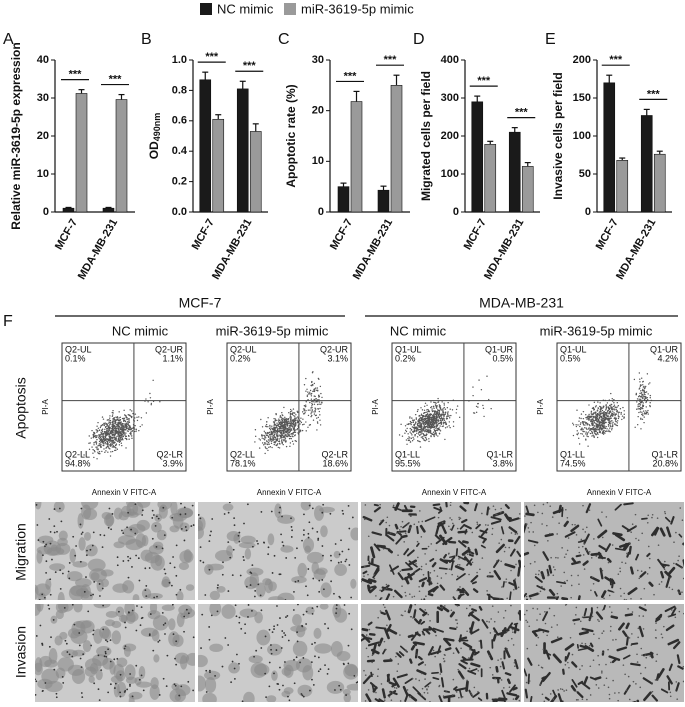 The image size is (685, 707). I want to click on quadrant-name: Q1-UR, so click(664, 349).